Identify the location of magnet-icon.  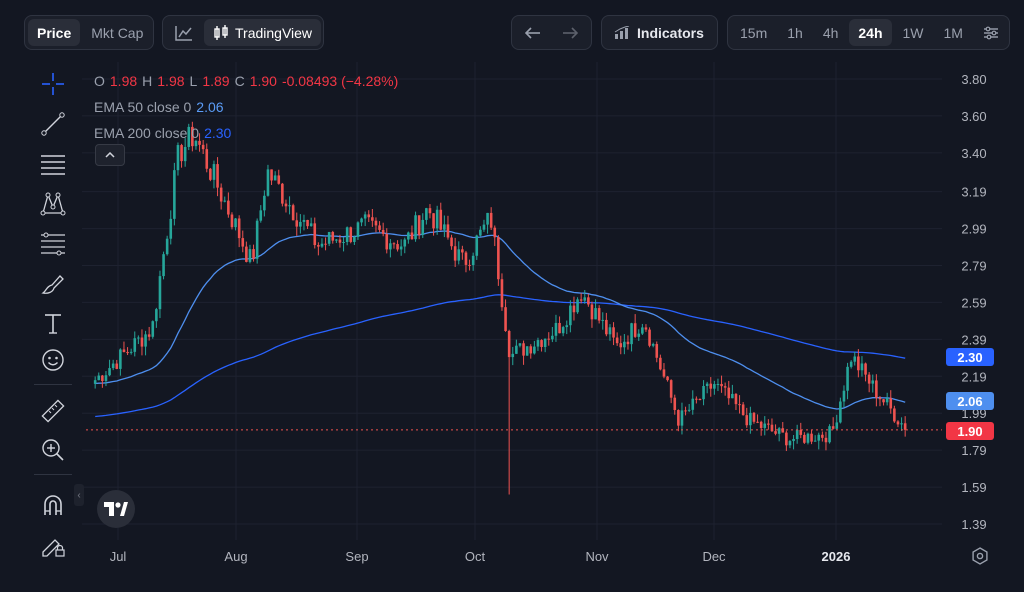
(53, 505).